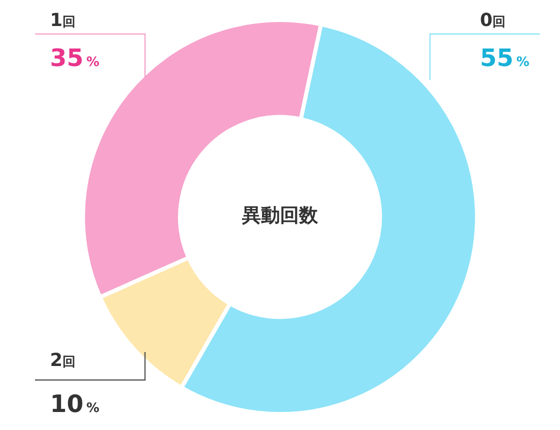 The width and height of the screenshot is (560, 430). Describe the element at coordinates (493, 20) in the screenshot. I see `slice-label: 0回` at that location.